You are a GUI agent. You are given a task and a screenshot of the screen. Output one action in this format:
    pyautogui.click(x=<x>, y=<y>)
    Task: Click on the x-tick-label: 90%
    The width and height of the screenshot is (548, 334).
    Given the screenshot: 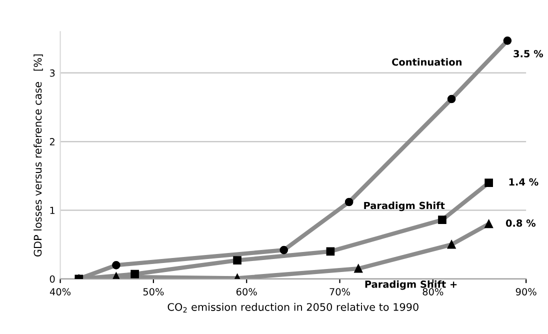 What is the action you would take?
    pyautogui.click(x=526, y=292)
    